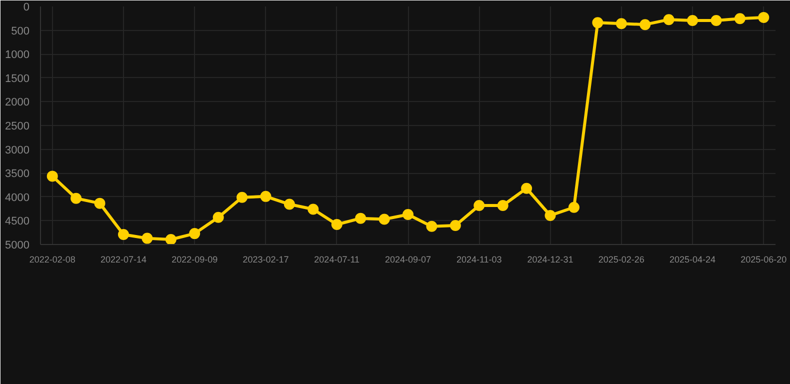  What do you see at coordinates (408, 259) in the screenshot?
I see `x-tick-label: 2024-09-07` at bounding box center [408, 259].